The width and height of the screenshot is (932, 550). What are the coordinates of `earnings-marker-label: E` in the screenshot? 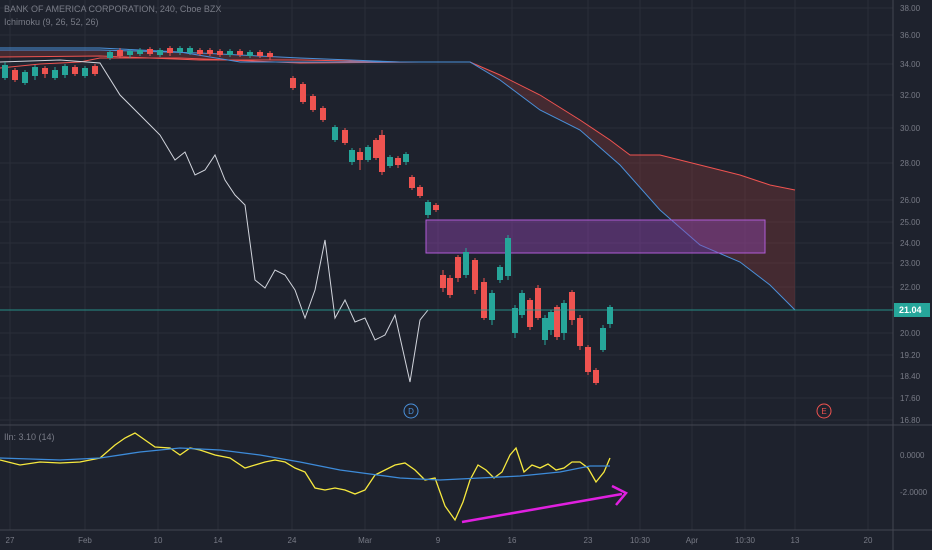 It's located at (823, 411).